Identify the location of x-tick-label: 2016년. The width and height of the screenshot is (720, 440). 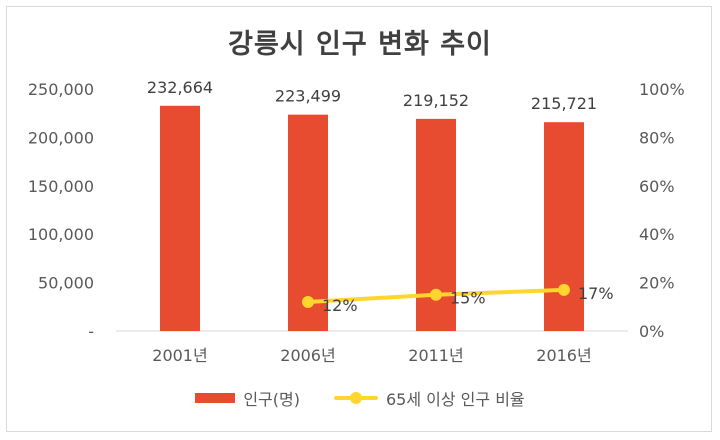
(563, 355).